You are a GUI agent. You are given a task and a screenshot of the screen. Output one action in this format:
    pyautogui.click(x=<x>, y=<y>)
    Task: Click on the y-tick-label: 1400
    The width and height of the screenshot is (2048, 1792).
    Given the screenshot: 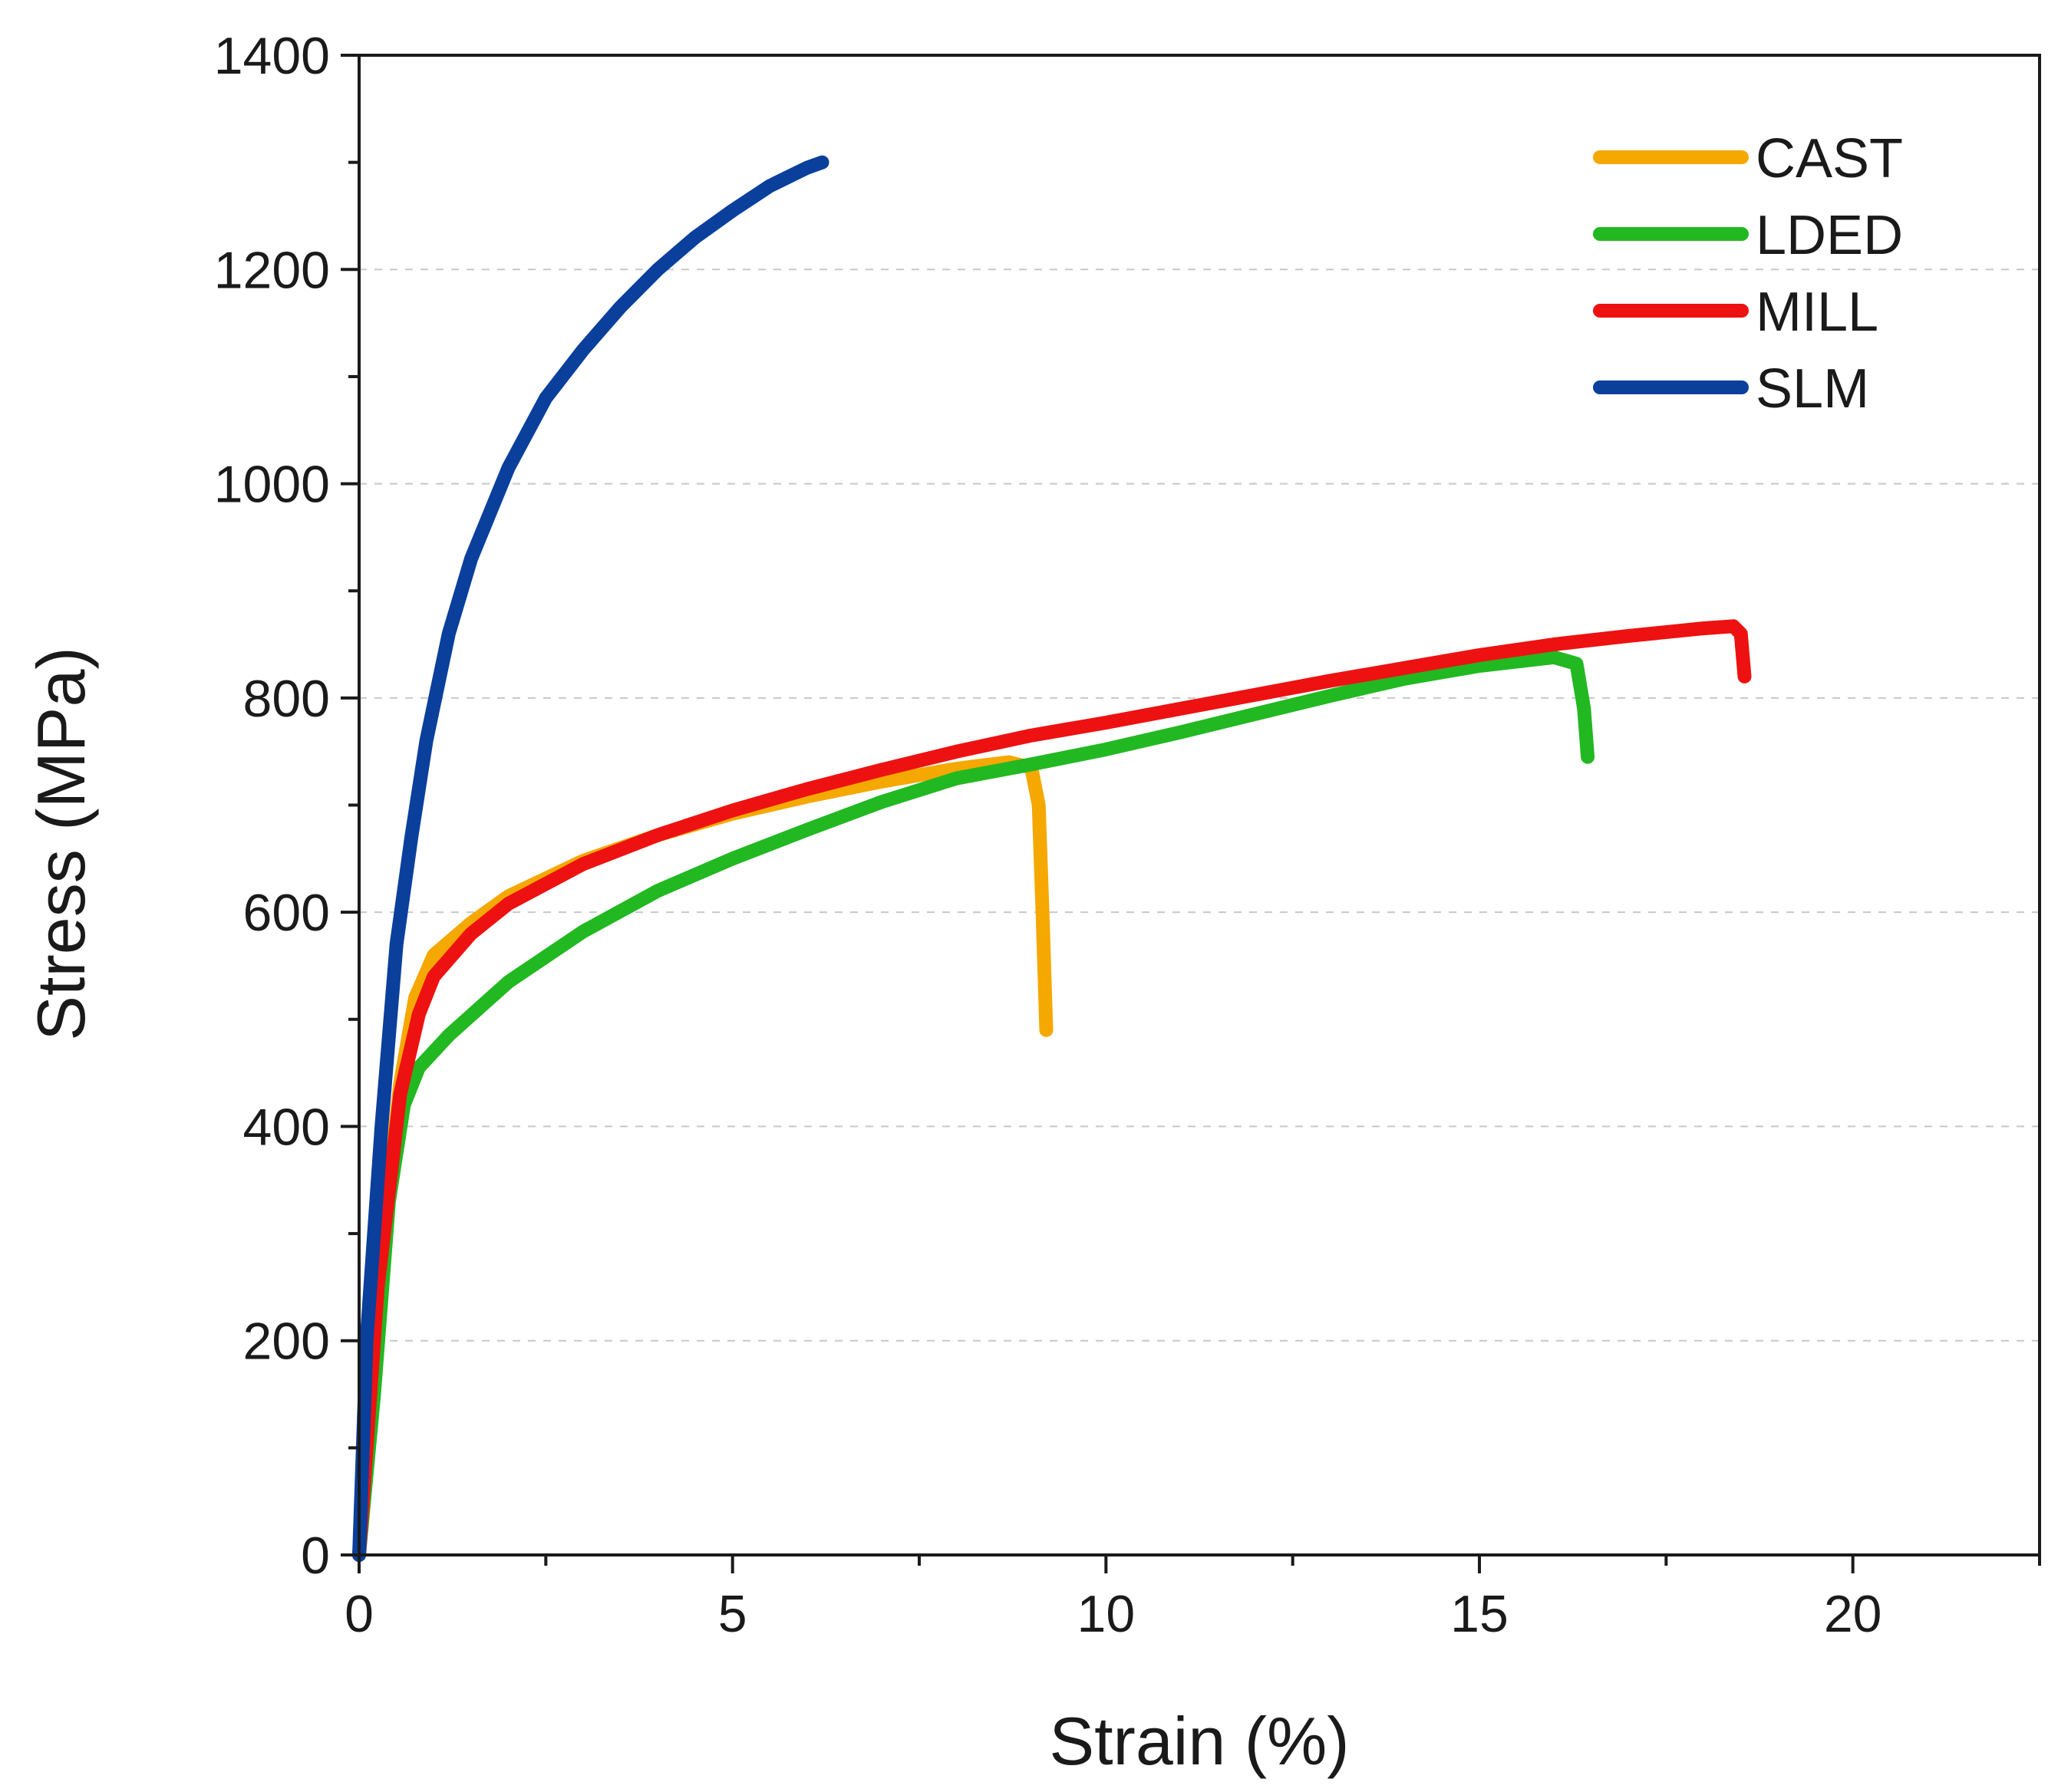 What is the action you would take?
    pyautogui.click(x=272, y=56)
    